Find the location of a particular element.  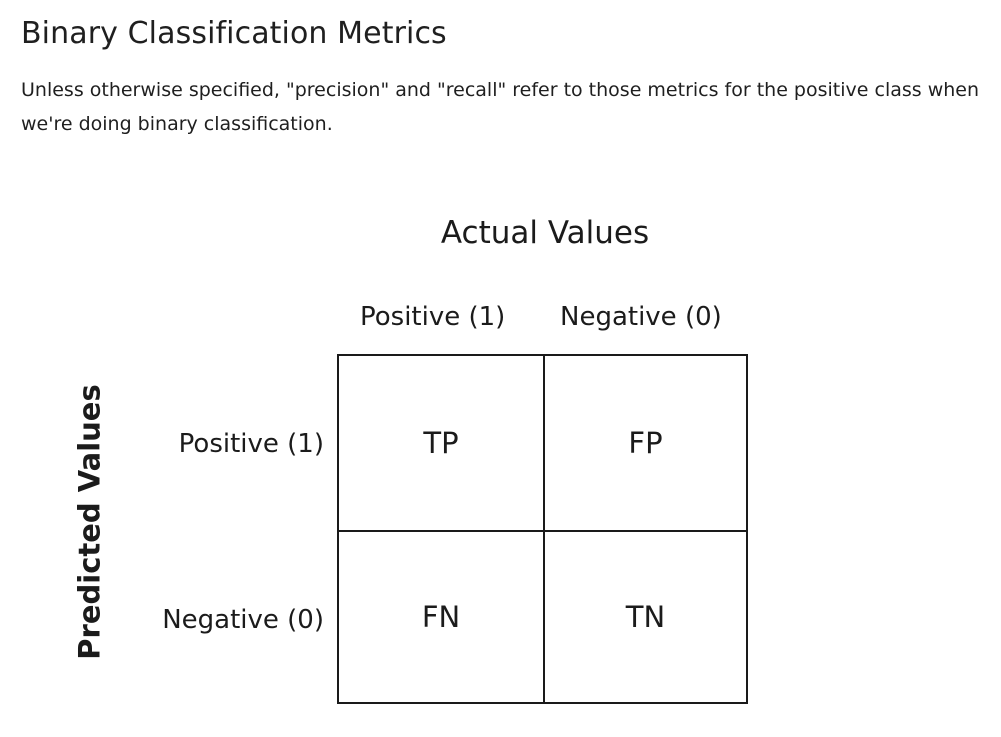

column-header-negative: Negative (0) is located at coordinates (641, 317).